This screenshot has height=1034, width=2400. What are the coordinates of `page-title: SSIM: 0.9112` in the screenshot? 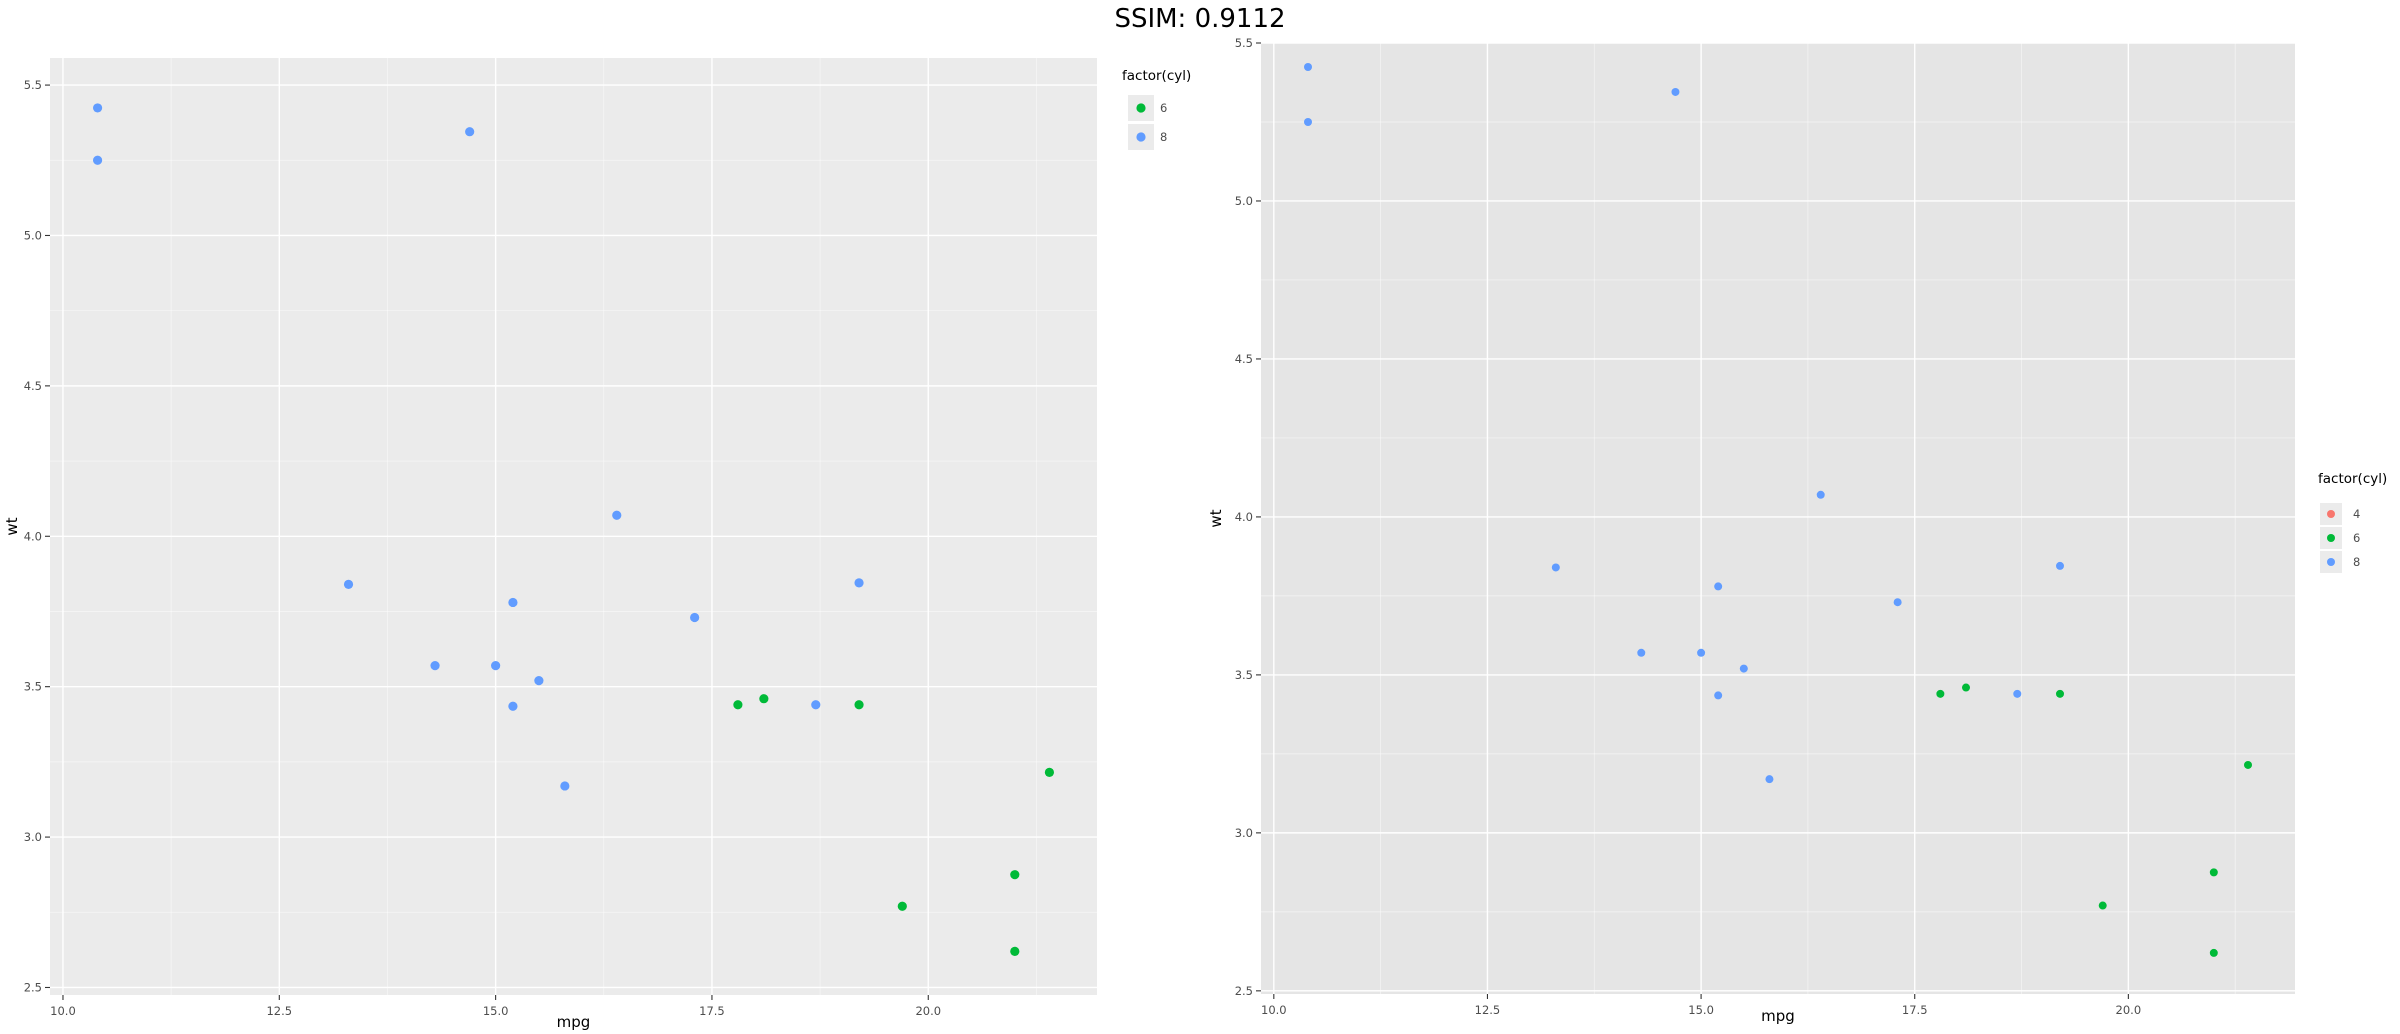 It's located at (1200, 19).